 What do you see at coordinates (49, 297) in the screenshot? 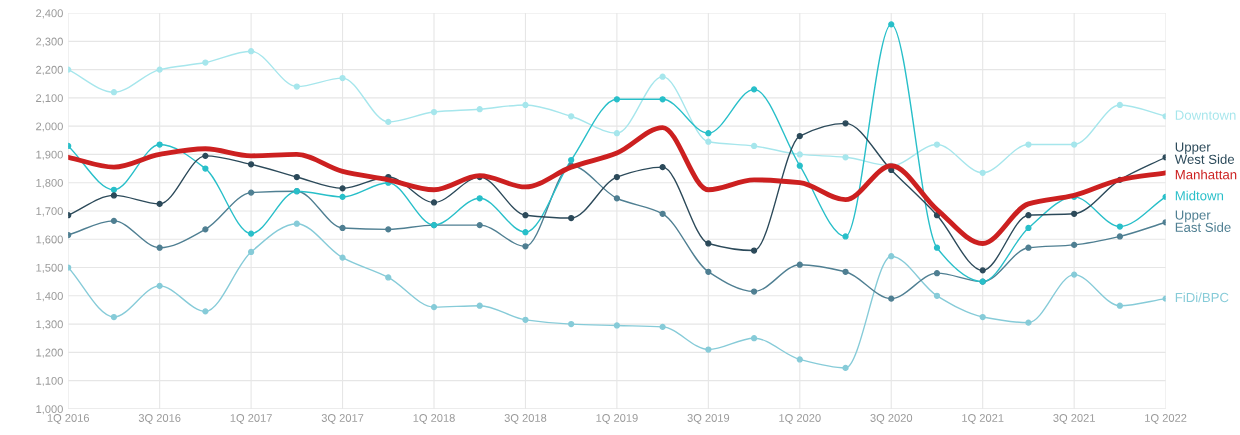
I see `y-tick-label: 1,400` at bounding box center [49, 297].